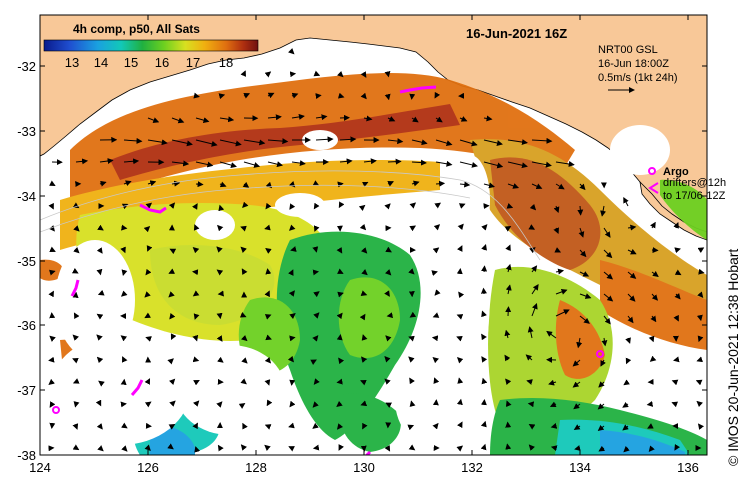 Image resolution: width=749 pixels, height=496 pixels. What do you see at coordinates (733, 357) in the screenshot?
I see `credit-text: © IMOS 20-Jun-2021 12:38 Hobart` at bounding box center [733, 357].